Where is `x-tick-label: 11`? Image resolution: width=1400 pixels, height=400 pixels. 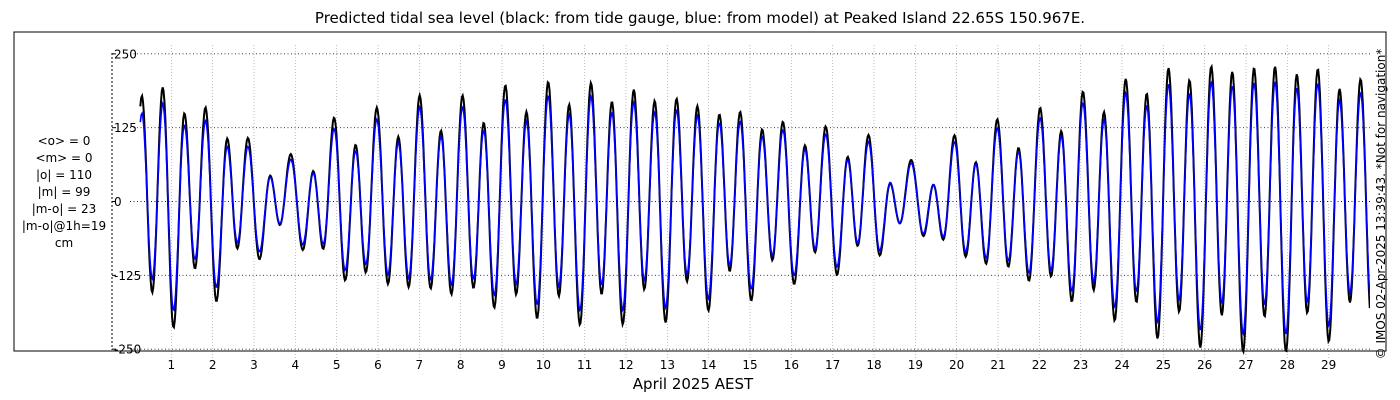
x-tick-label: 11 is located at coordinates (584, 365).